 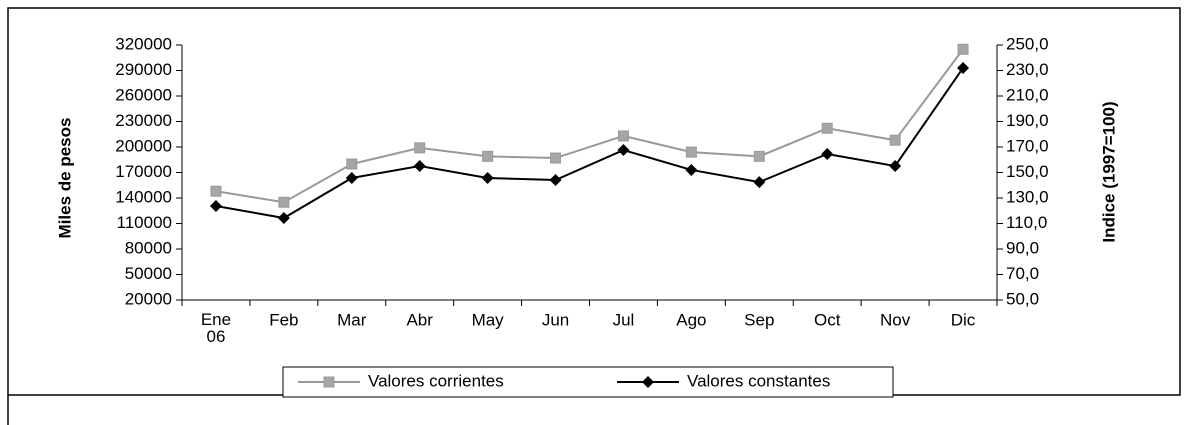 I want to click on legend-label: Valores constantes, so click(x=758, y=380).